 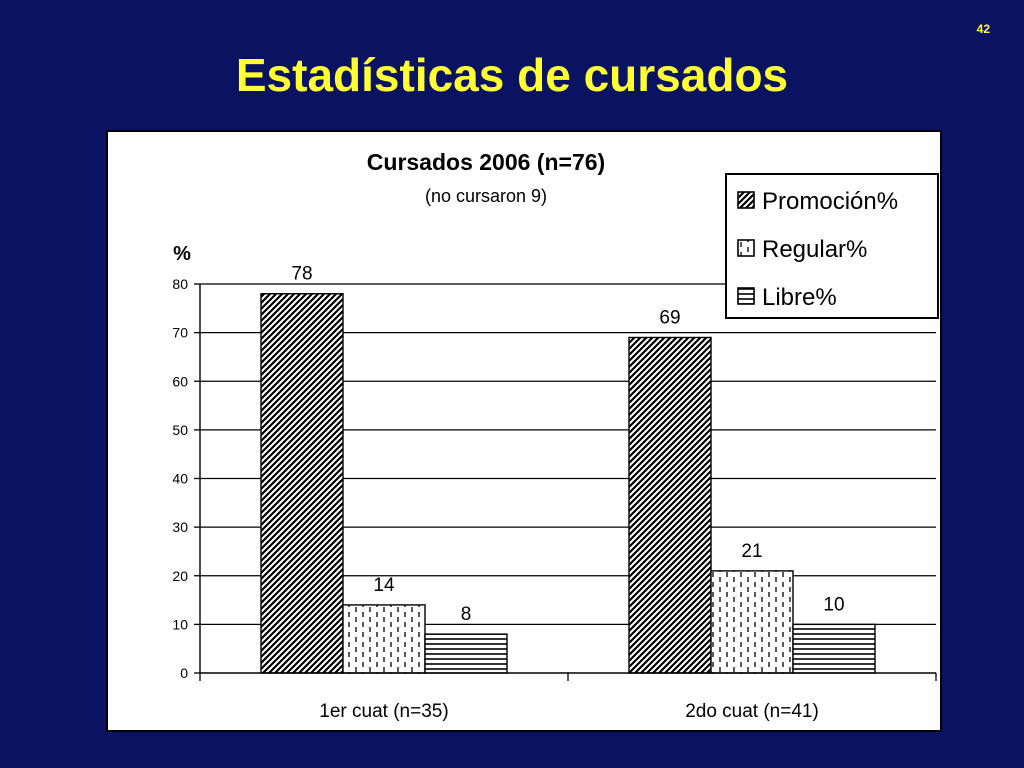 I want to click on y-tick-label: 0, so click(x=184, y=673).